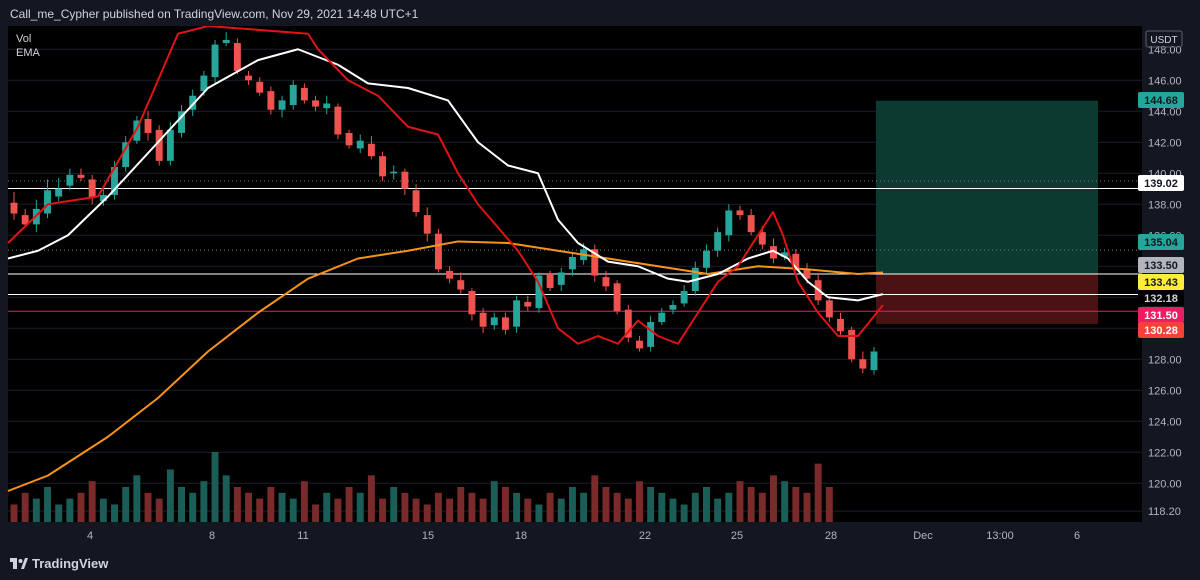  What do you see at coordinates (1165, 360) in the screenshot?
I see `y-tick-label: 128.00` at bounding box center [1165, 360].